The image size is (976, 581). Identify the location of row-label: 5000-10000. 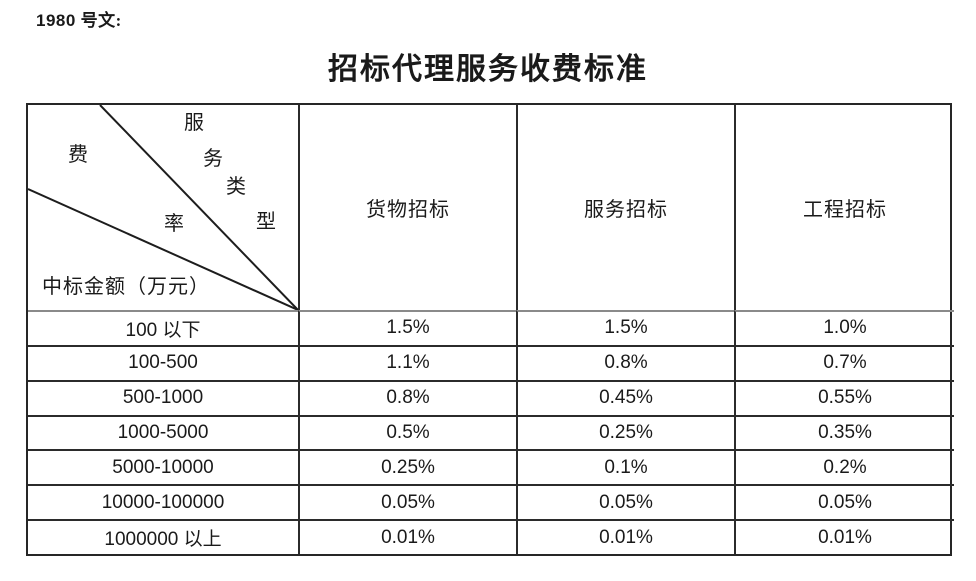
(163, 466).